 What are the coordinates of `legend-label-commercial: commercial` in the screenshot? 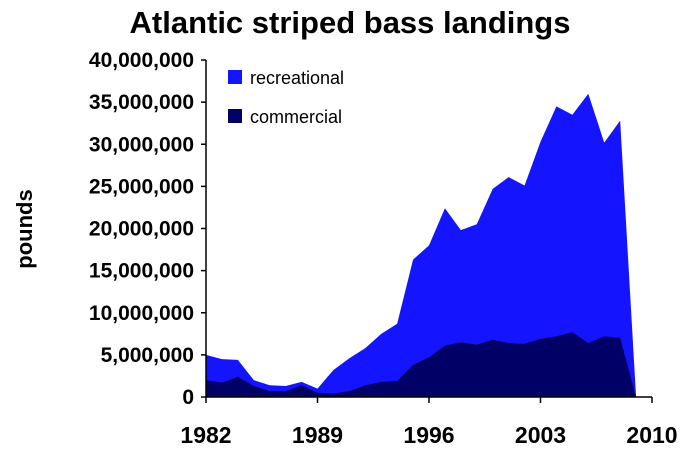 It's located at (296, 117).